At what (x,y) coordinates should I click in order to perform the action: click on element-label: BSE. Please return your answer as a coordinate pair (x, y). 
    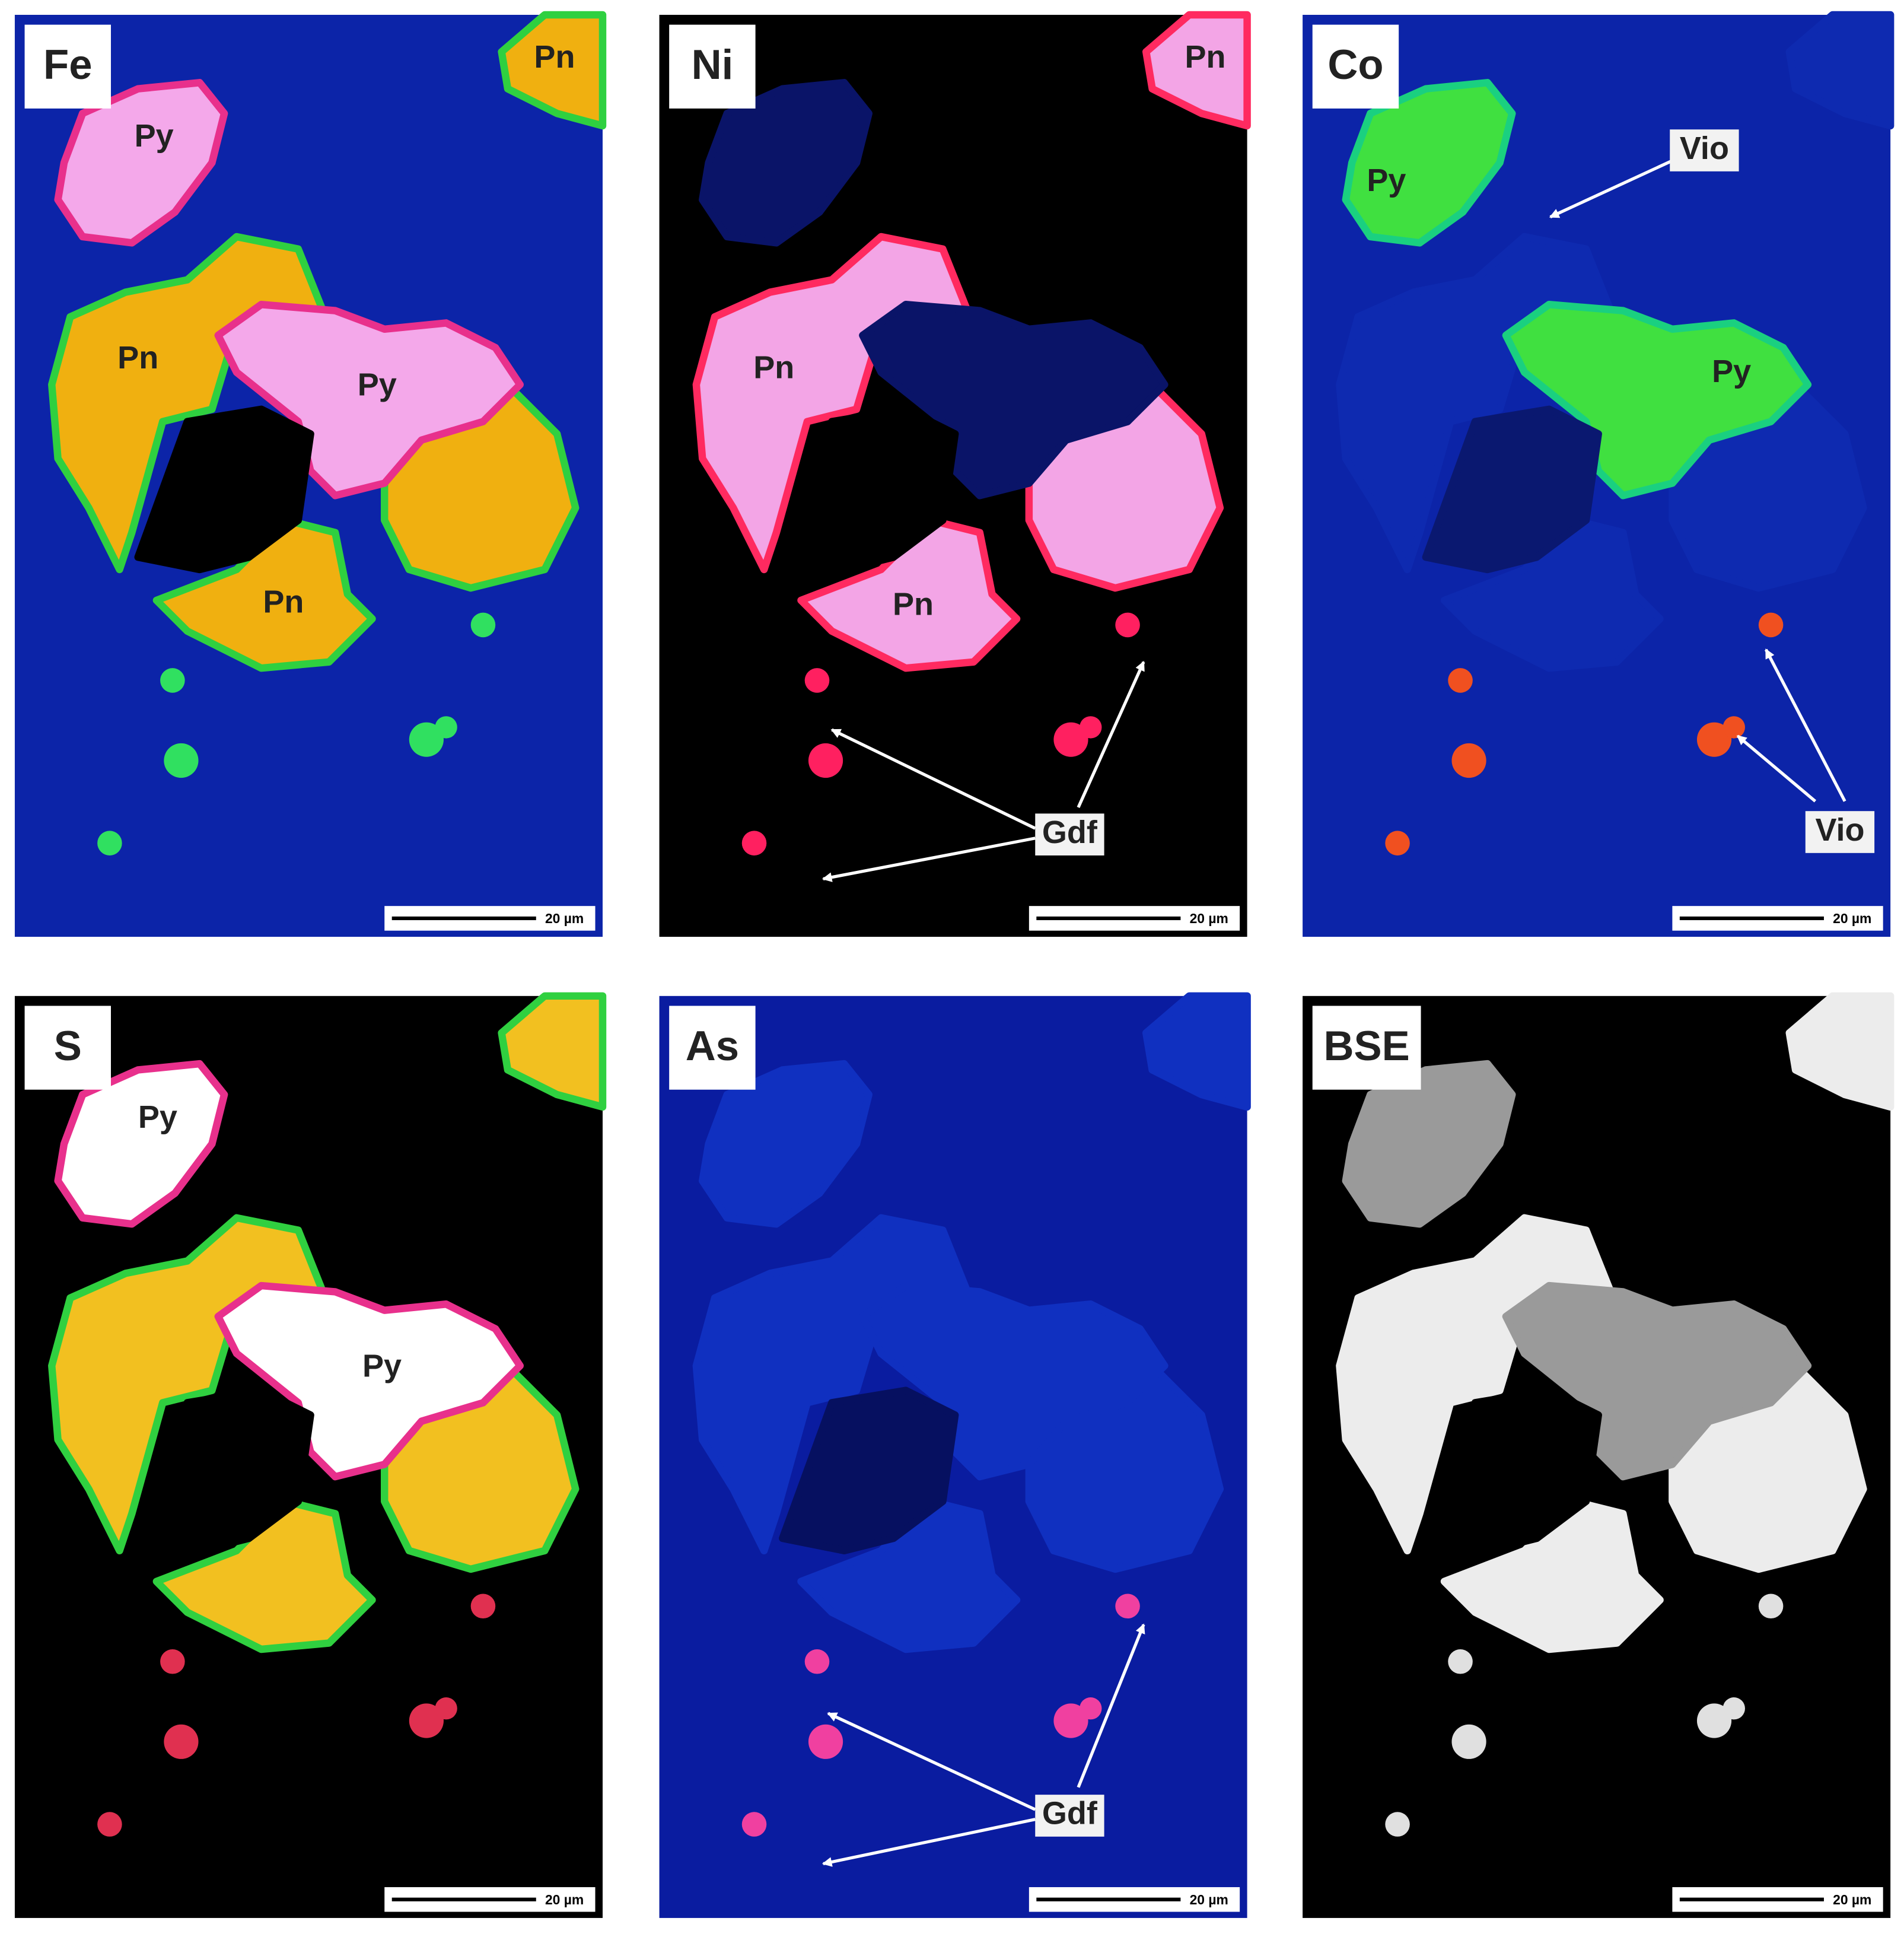
    Looking at the image, I should click on (1367, 1045).